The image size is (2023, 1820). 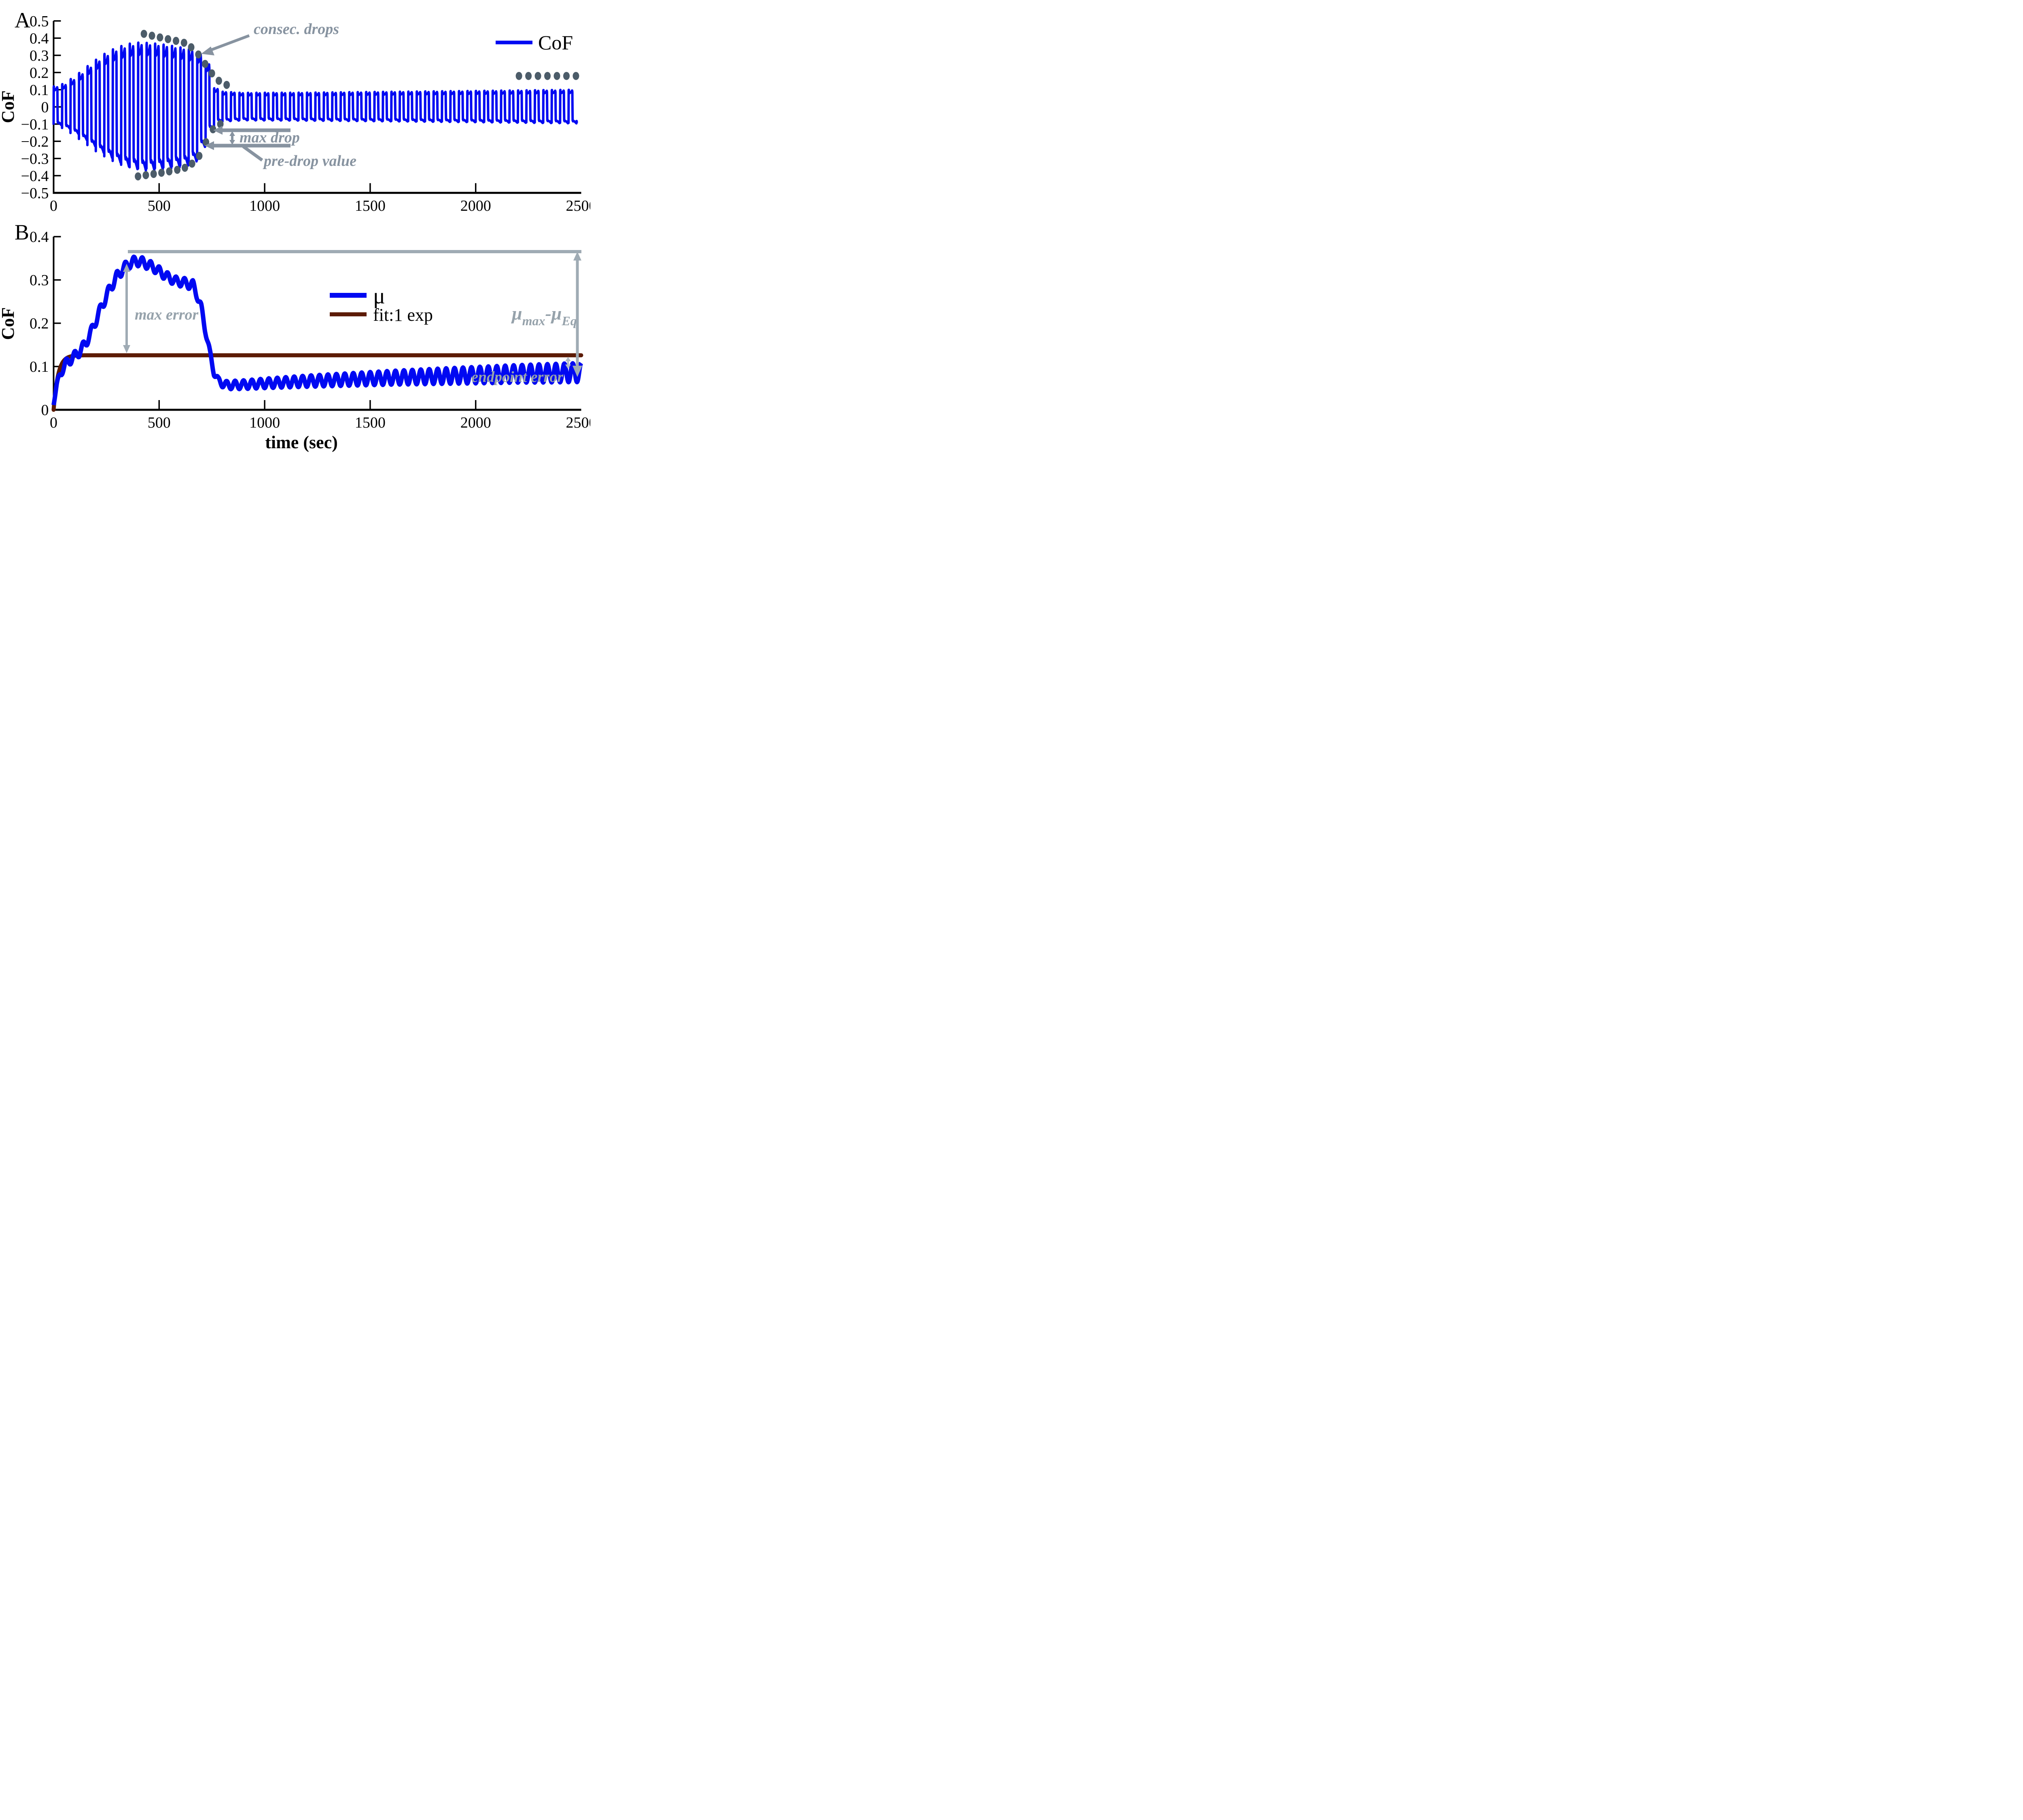 I want to click on max-error-arrowhead-down-icon, so click(x=126, y=349).